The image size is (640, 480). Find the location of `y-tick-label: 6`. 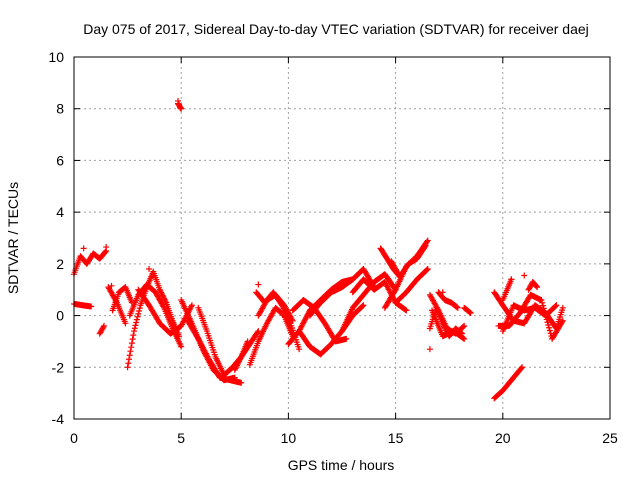

y-tick-label: 6 is located at coordinates (60, 160).